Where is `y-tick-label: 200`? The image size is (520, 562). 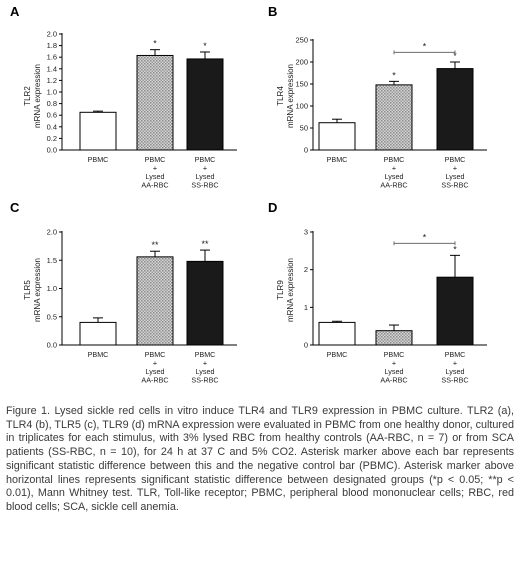
y-tick-label: 200 is located at coordinates (301, 62).